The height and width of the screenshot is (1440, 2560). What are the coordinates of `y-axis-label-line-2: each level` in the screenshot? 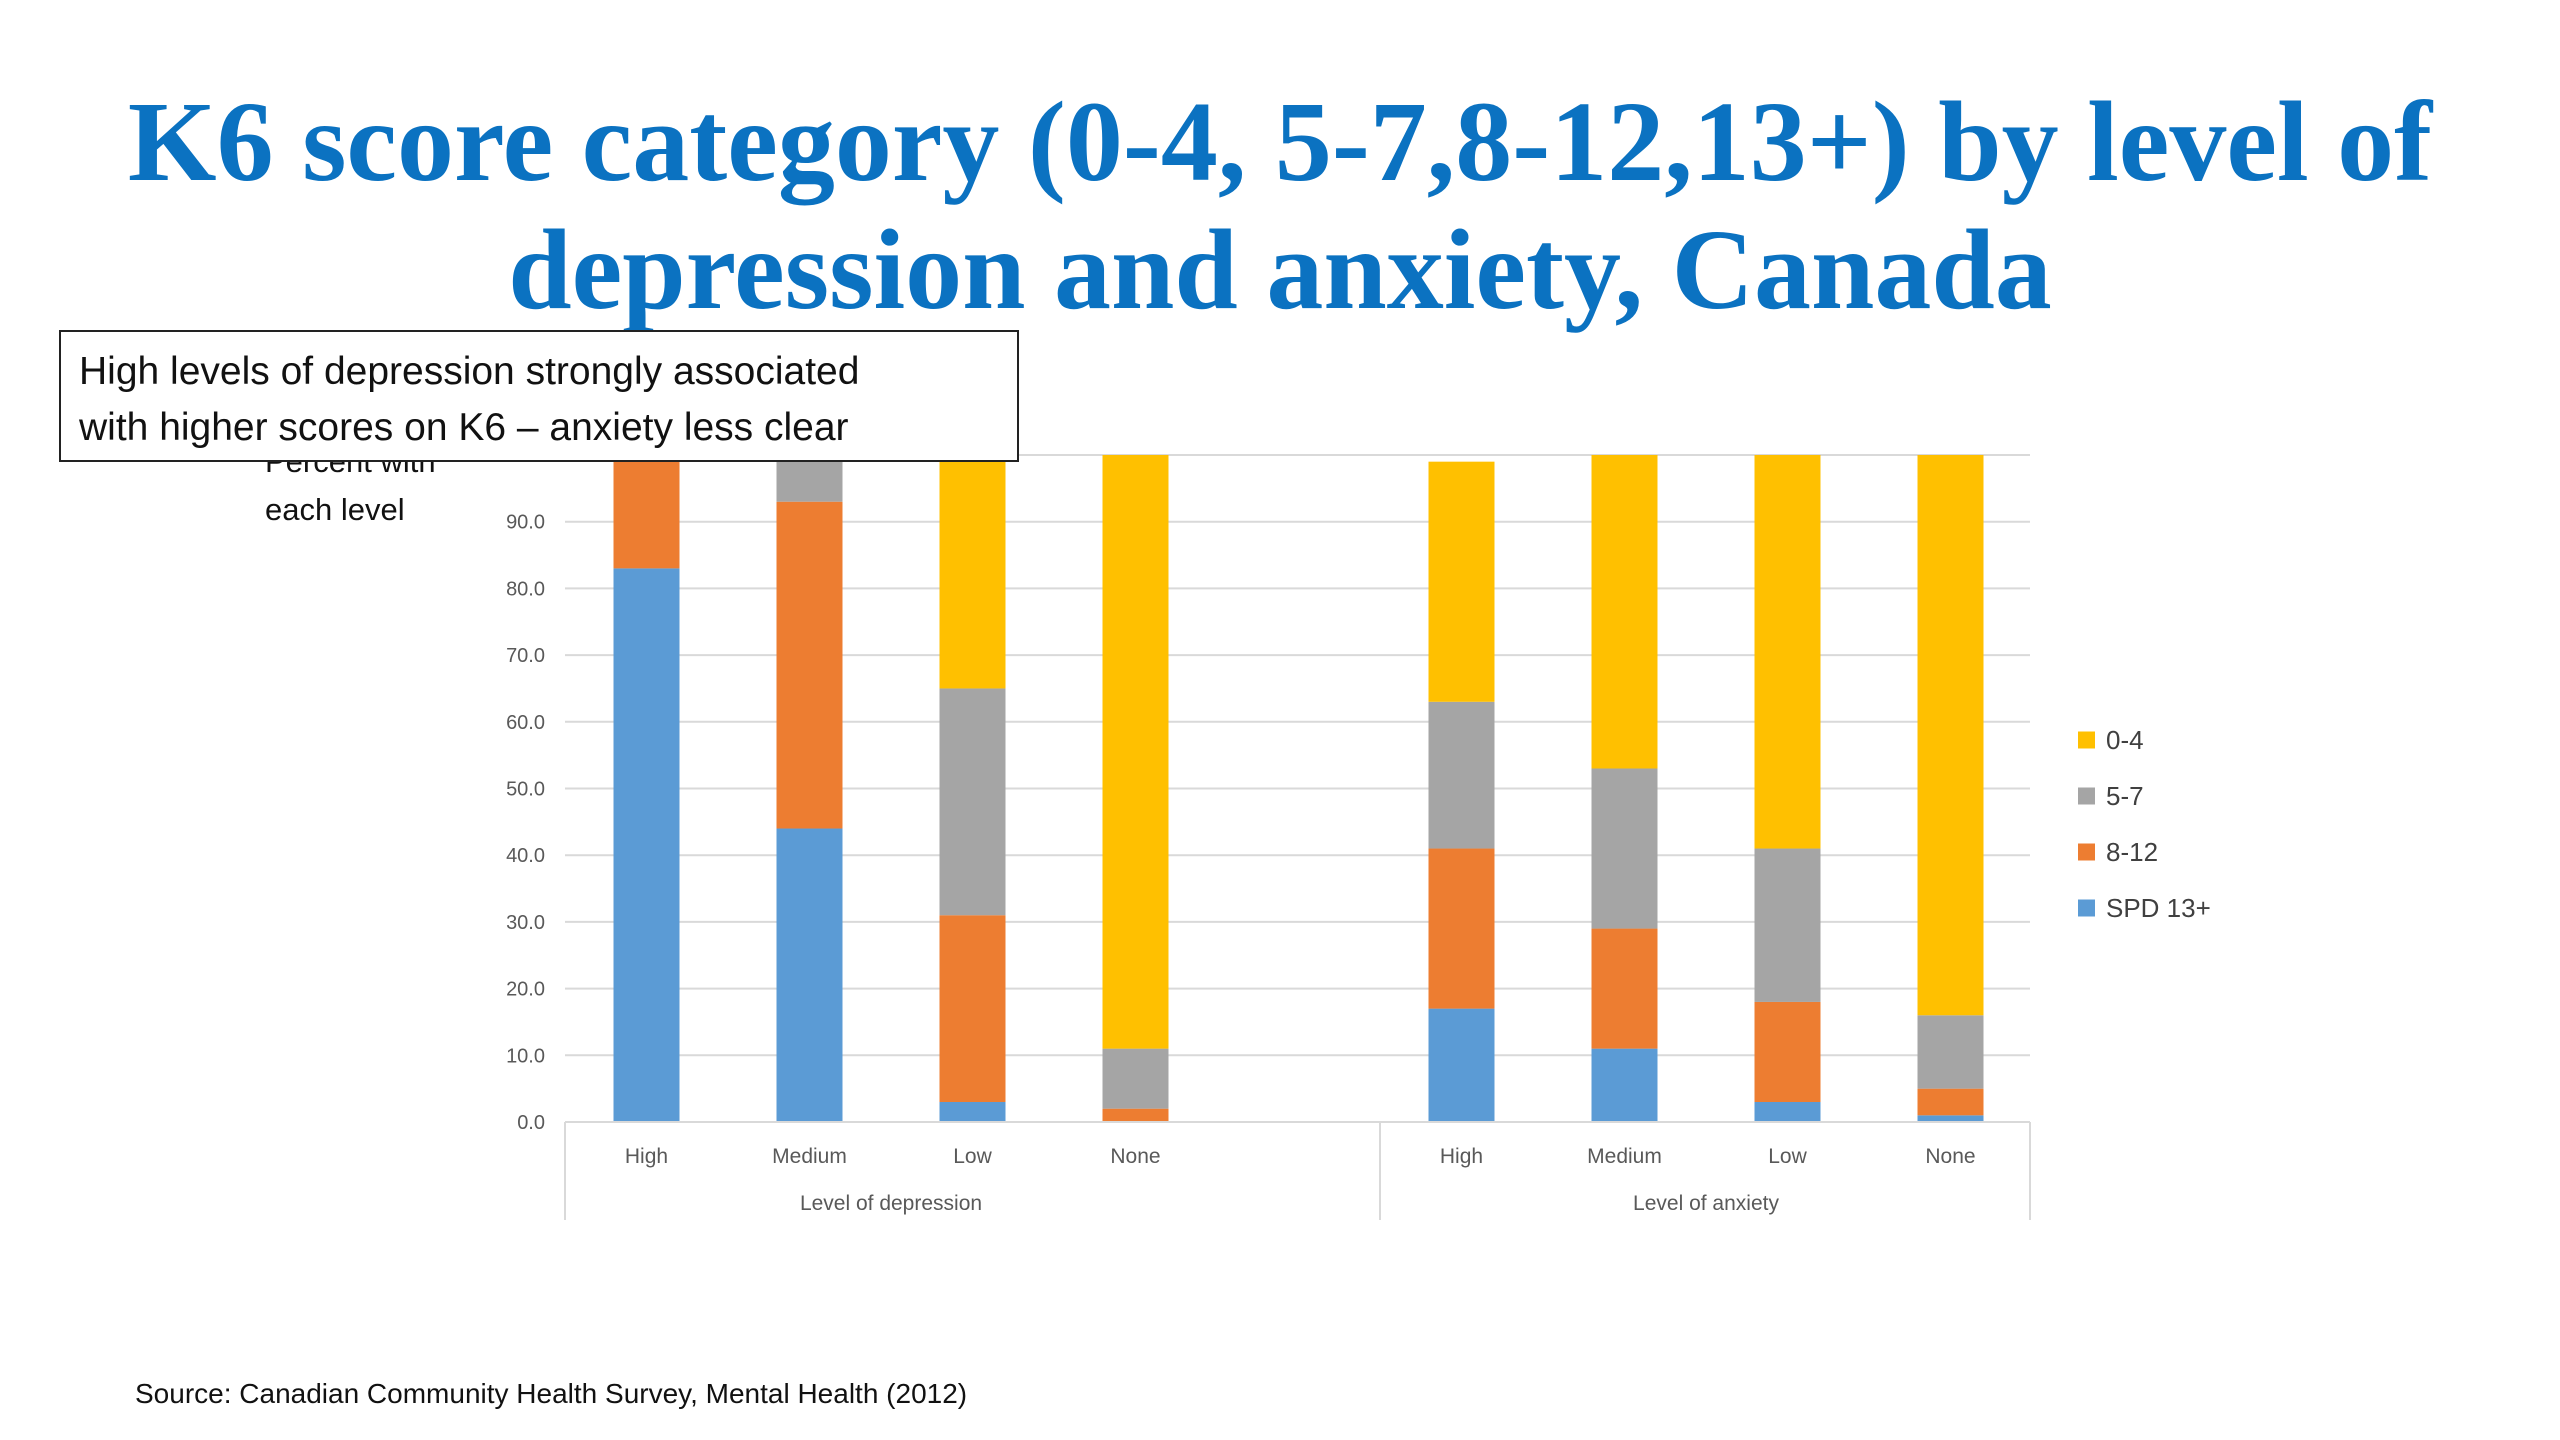 It's located at (335, 509).